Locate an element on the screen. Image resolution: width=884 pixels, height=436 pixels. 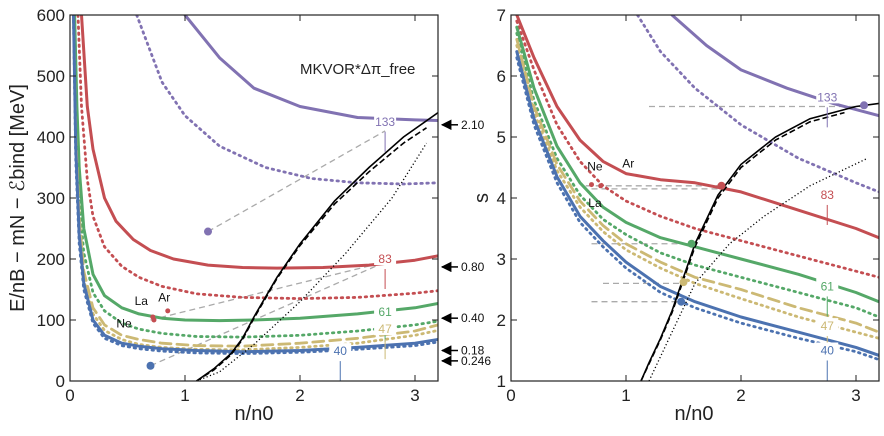
left-point-Ar is located at coordinates (168, 311).